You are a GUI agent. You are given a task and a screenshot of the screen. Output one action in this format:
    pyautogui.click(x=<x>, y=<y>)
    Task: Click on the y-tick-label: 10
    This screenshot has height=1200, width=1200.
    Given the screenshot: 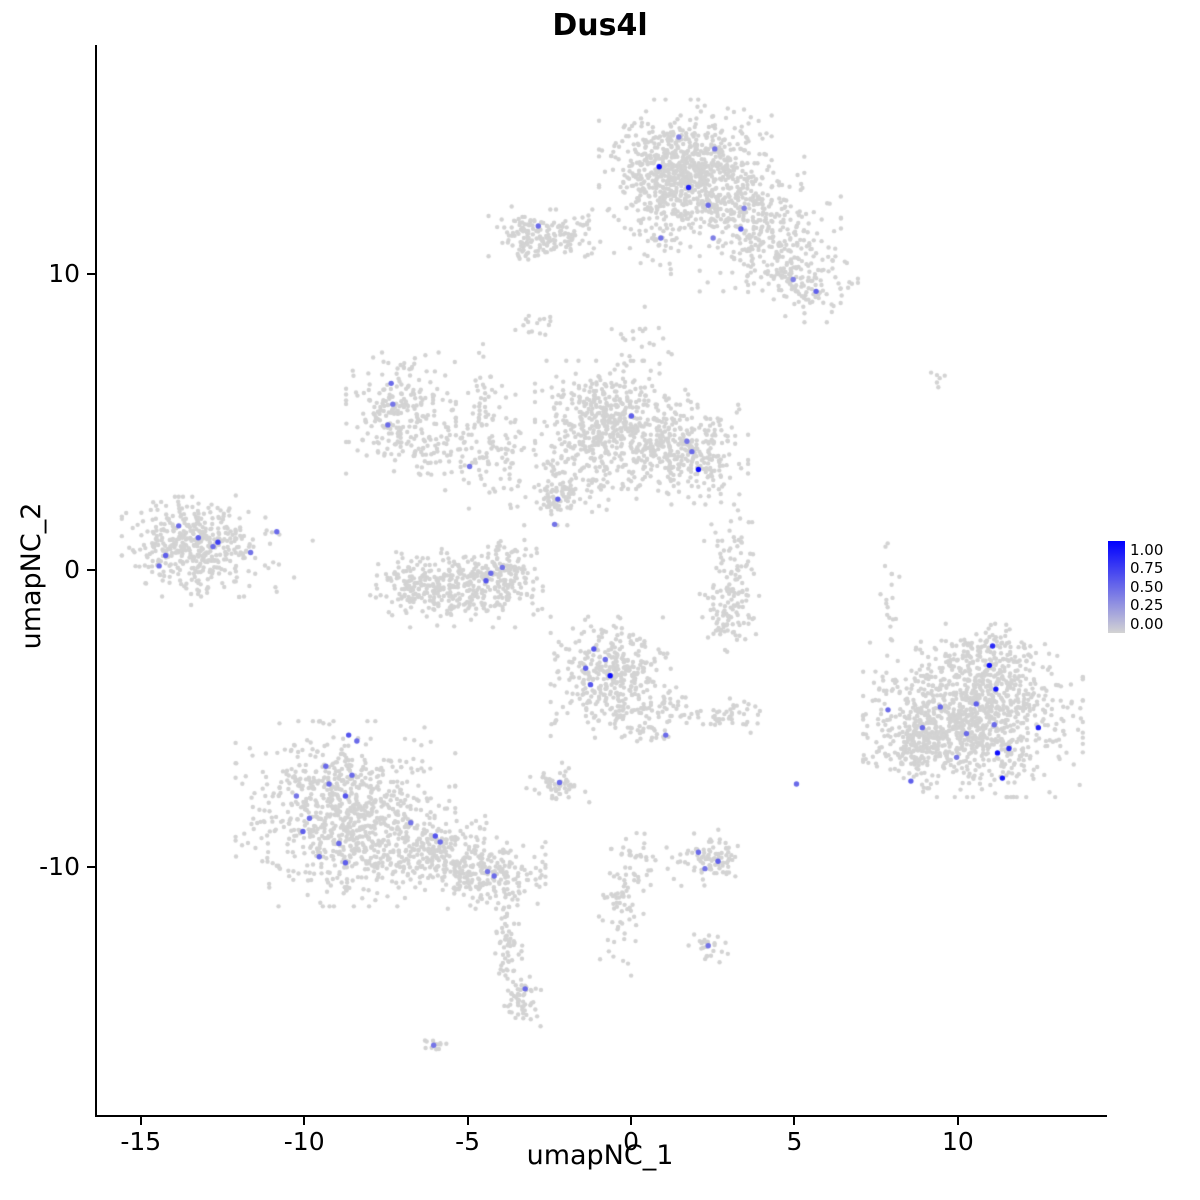 What is the action you would take?
    pyautogui.click(x=64, y=273)
    